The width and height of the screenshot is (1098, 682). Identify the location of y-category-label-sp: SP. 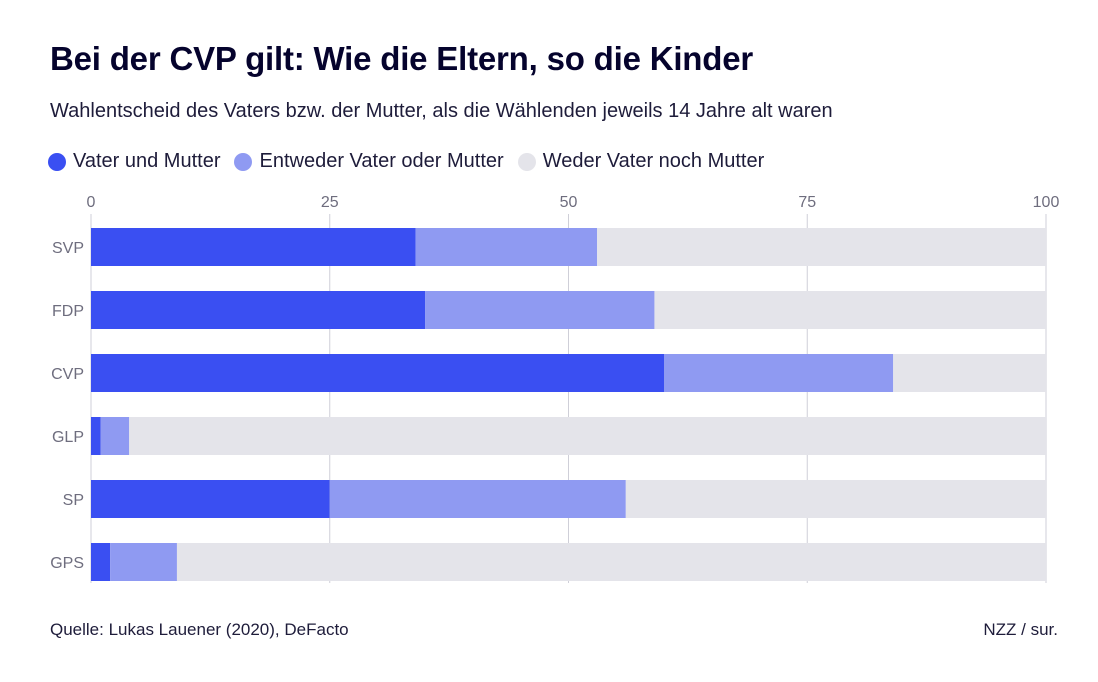
(73, 500).